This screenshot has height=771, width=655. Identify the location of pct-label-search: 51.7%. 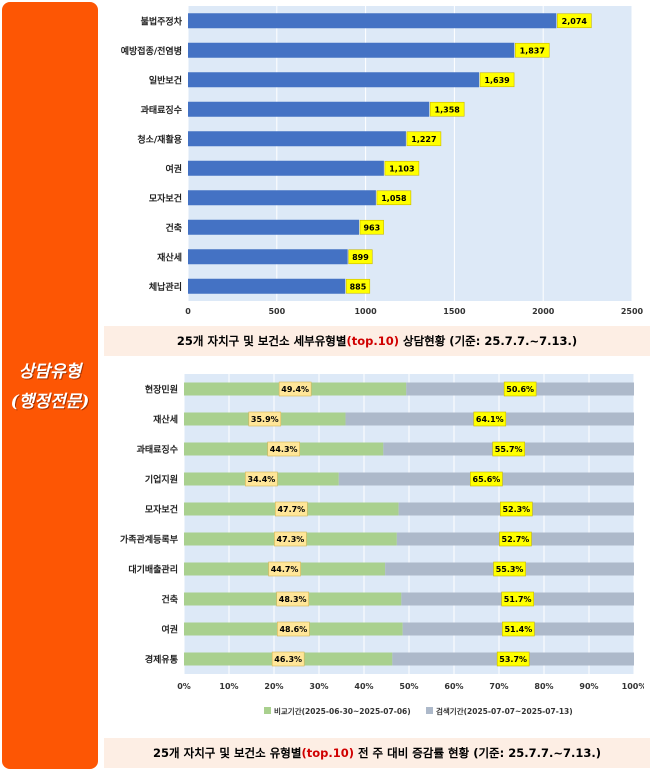
(518, 599).